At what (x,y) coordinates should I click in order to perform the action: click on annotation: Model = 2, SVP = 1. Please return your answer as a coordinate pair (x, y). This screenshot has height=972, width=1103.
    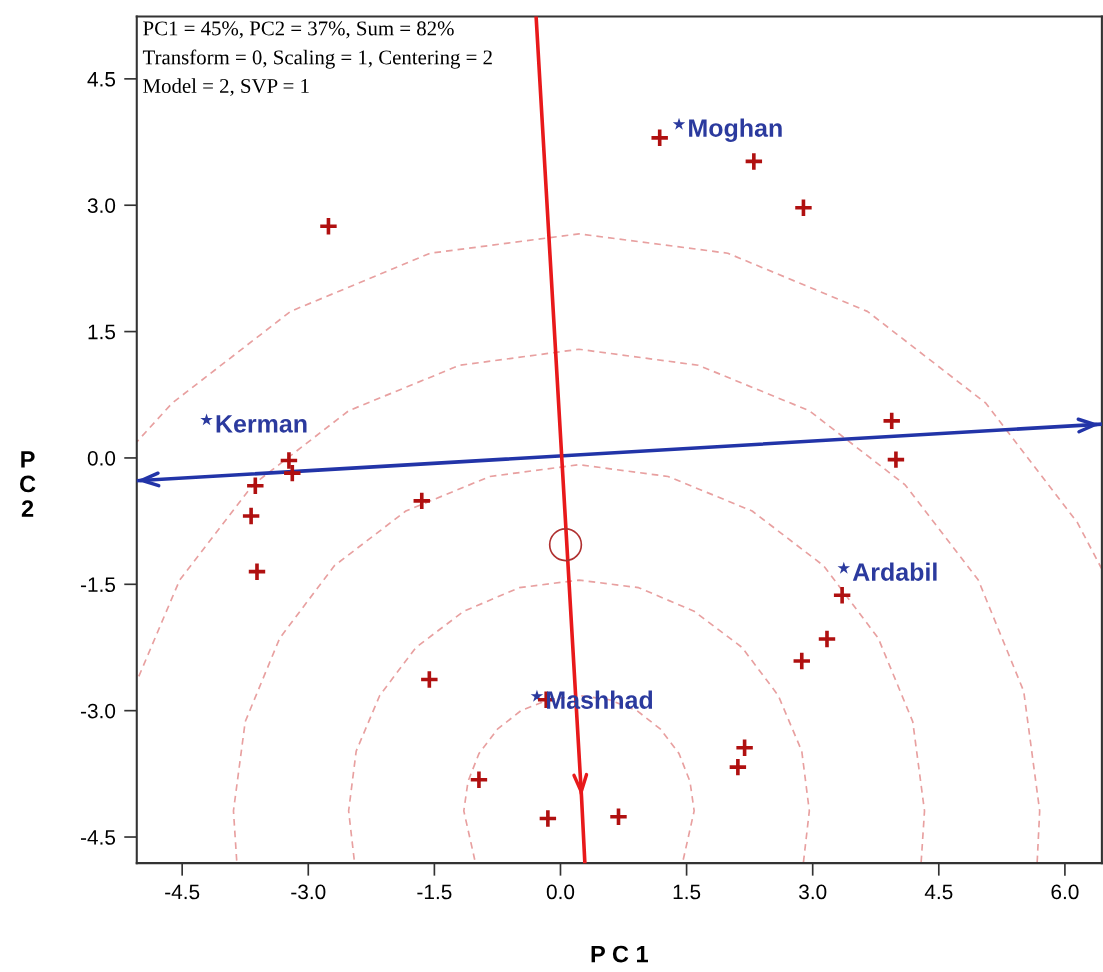
    Looking at the image, I should click on (226, 87).